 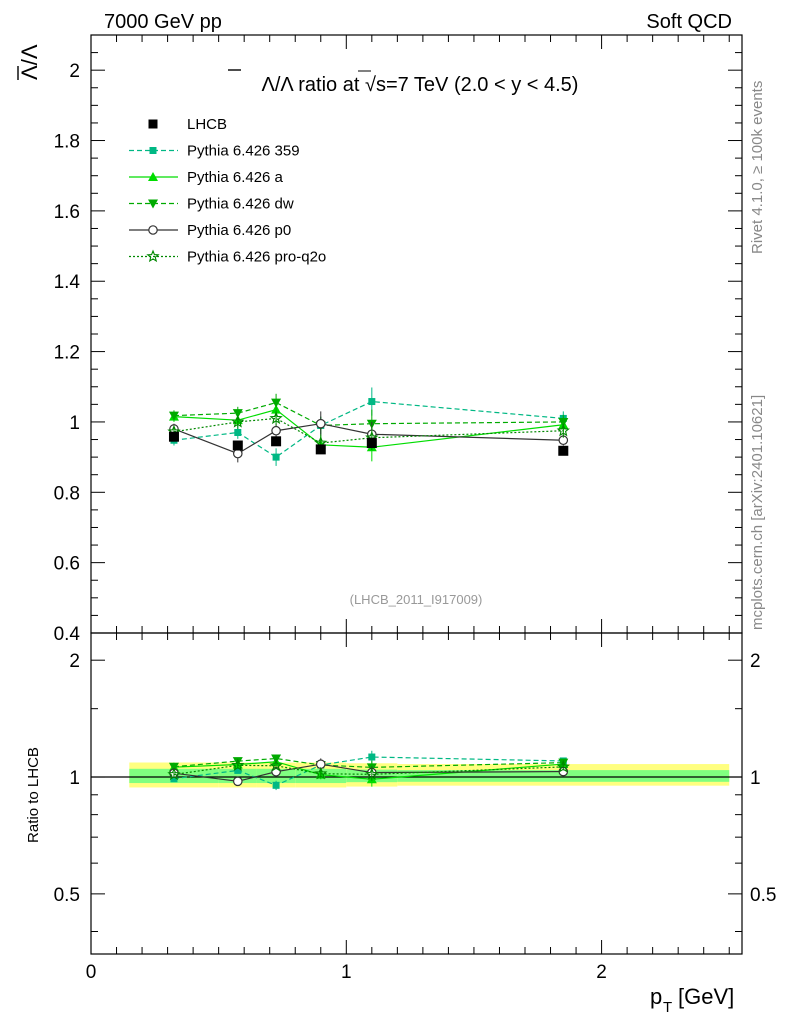 I want to click on xlabel-unit: [GeV], so click(x=706, y=996).